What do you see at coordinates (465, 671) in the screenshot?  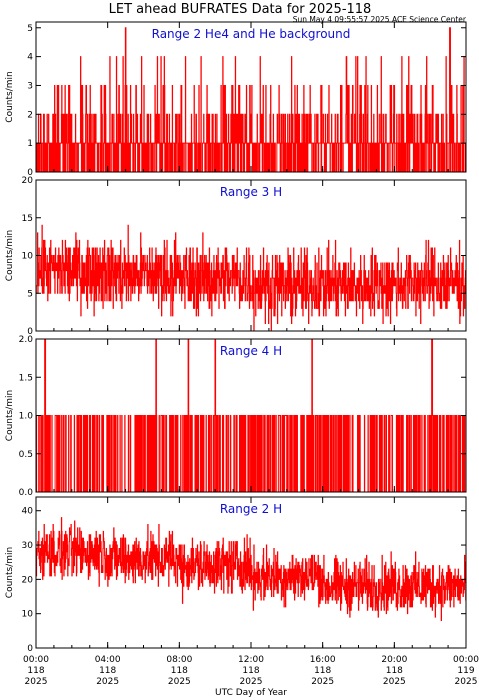 I see `x-tick-label: 119` at bounding box center [465, 671].